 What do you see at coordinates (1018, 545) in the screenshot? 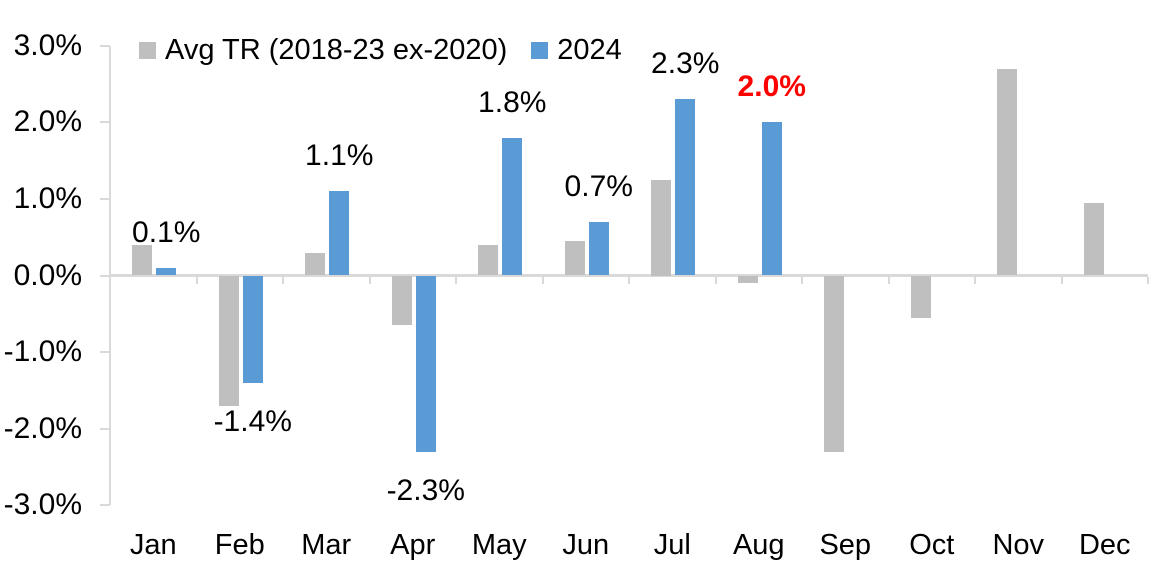
I see `month-label-nov: Nov` at bounding box center [1018, 545].